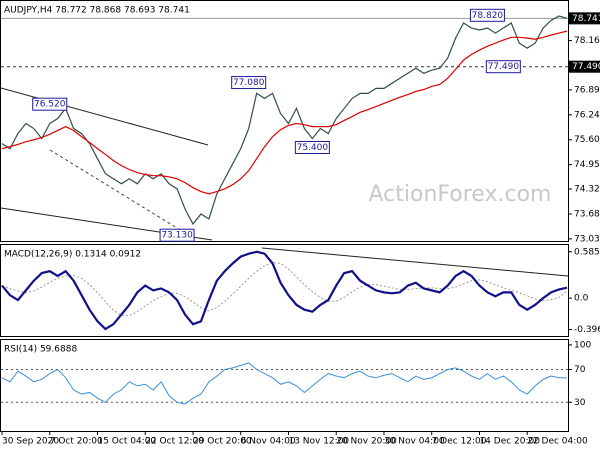 Image resolution: width=600 pixels, height=450 pixels. I want to click on x-tick-label: 22 Dec 04:00, so click(557, 442).